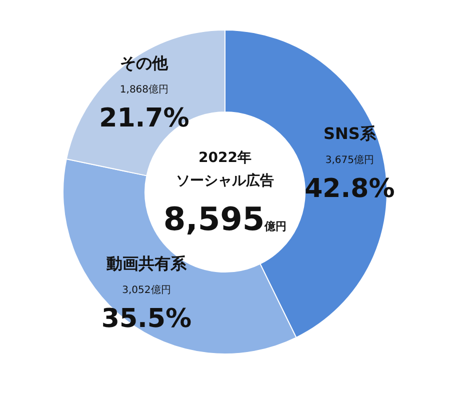 This screenshot has height=395, width=450. Describe the element at coordinates (146, 319) in the screenshot. I see `text: 35.5%` at that location.